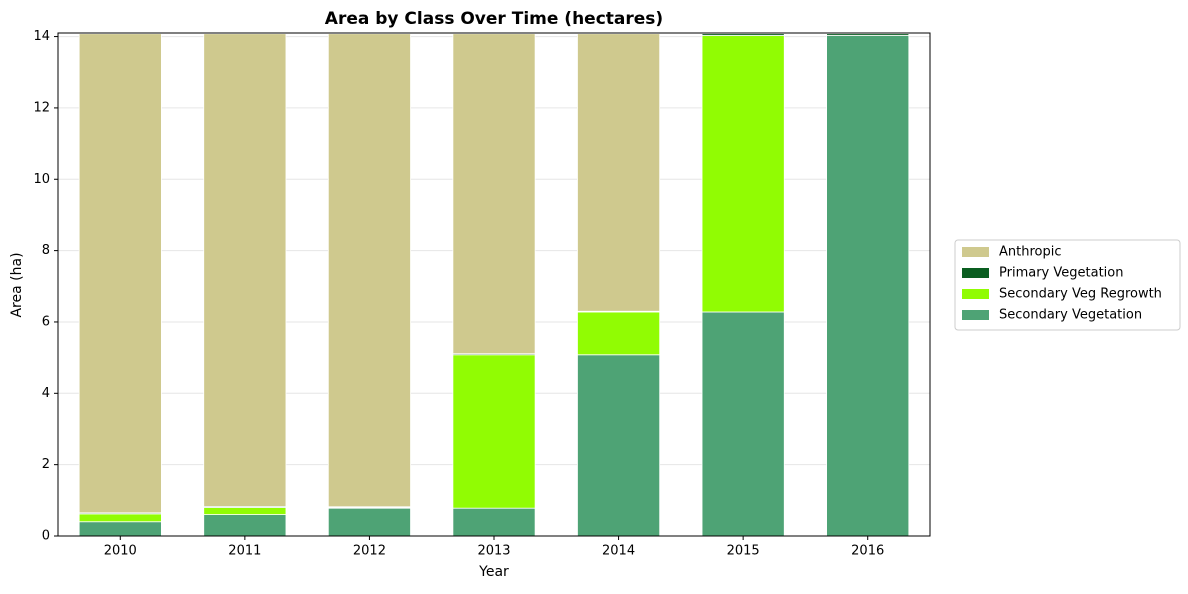 This screenshot has width=1188, height=594. What do you see at coordinates (46, 393) in the screenshot?
I see `y-tick-label: 4` at bounding box center [46, 393].